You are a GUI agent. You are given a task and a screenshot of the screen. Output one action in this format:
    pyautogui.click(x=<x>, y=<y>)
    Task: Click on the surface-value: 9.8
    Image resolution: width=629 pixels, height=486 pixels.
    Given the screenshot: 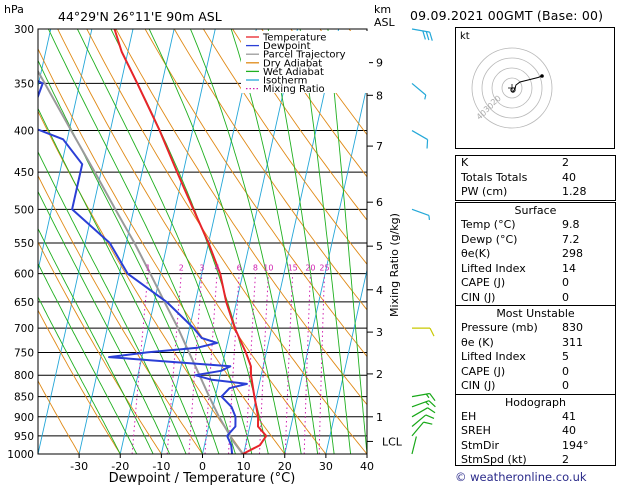 What is the action you would take?
    pyautogui.click(x=571, y=224)
    